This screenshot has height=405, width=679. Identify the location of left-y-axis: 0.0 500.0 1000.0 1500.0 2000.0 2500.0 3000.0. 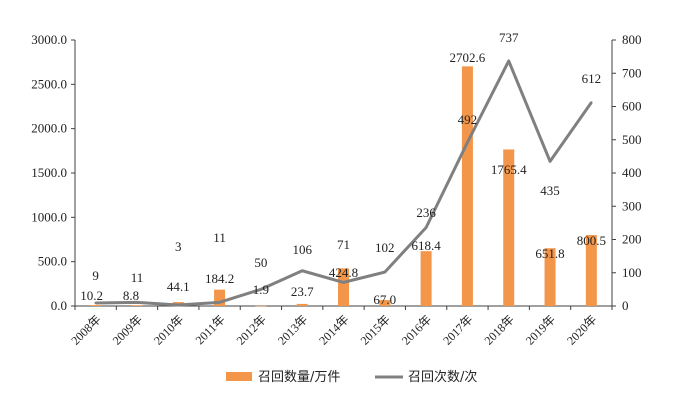
(53, 172).